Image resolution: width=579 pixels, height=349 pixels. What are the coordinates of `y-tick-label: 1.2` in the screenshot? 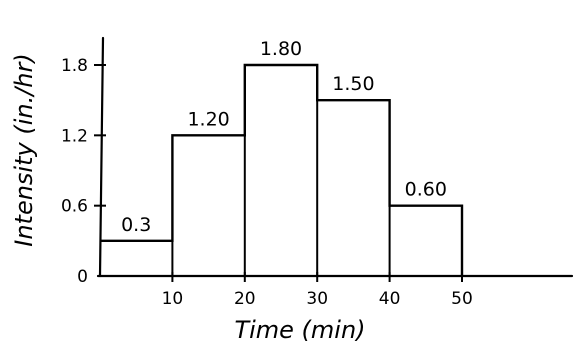 It's located at (74, 136).